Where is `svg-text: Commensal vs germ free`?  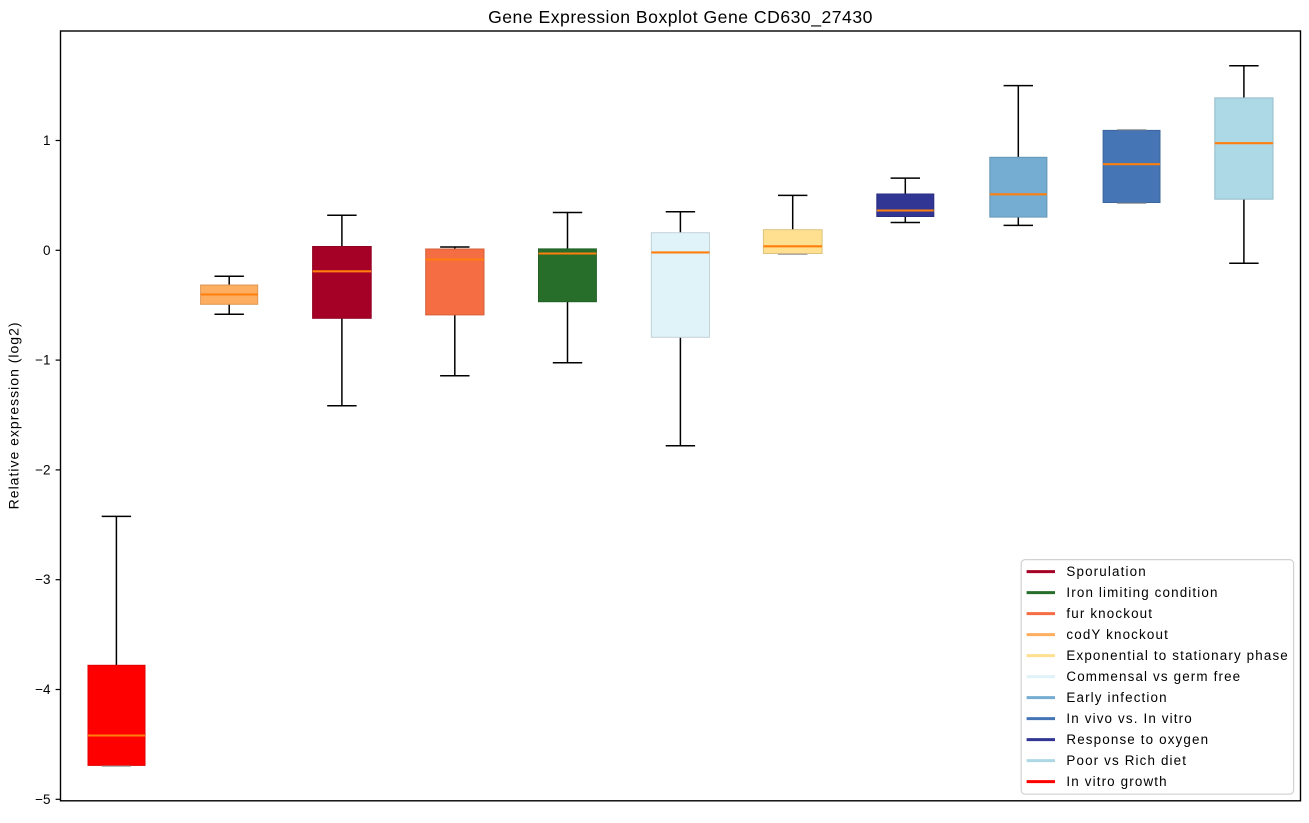 svg-text: Commensal vs germ free is located at coordinates (1153, 676).